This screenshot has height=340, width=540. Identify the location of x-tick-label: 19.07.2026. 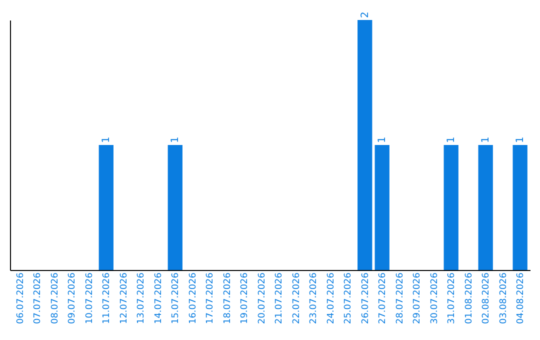
(245, 298).